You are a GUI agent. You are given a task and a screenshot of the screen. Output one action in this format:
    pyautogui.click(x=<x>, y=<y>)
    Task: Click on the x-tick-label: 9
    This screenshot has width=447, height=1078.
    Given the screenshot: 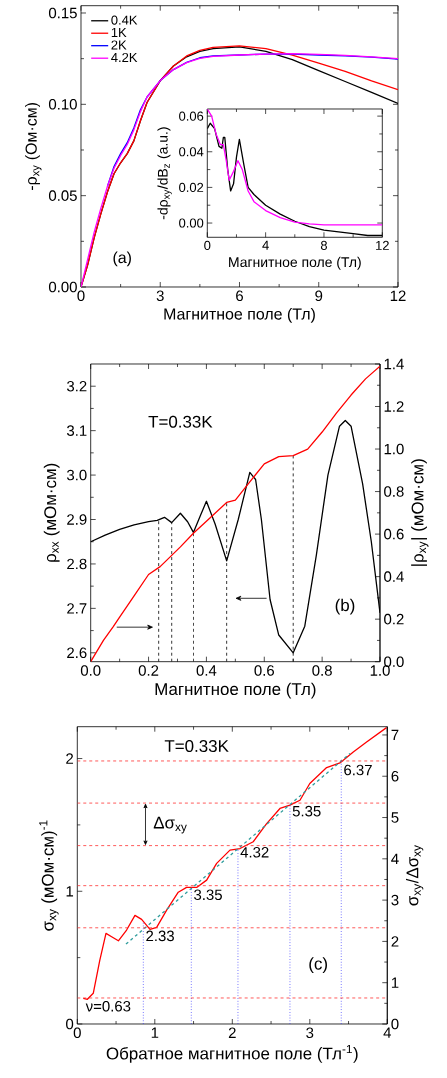 What is the action you would take?
    pyautogui.click(x=319, y=296)
    